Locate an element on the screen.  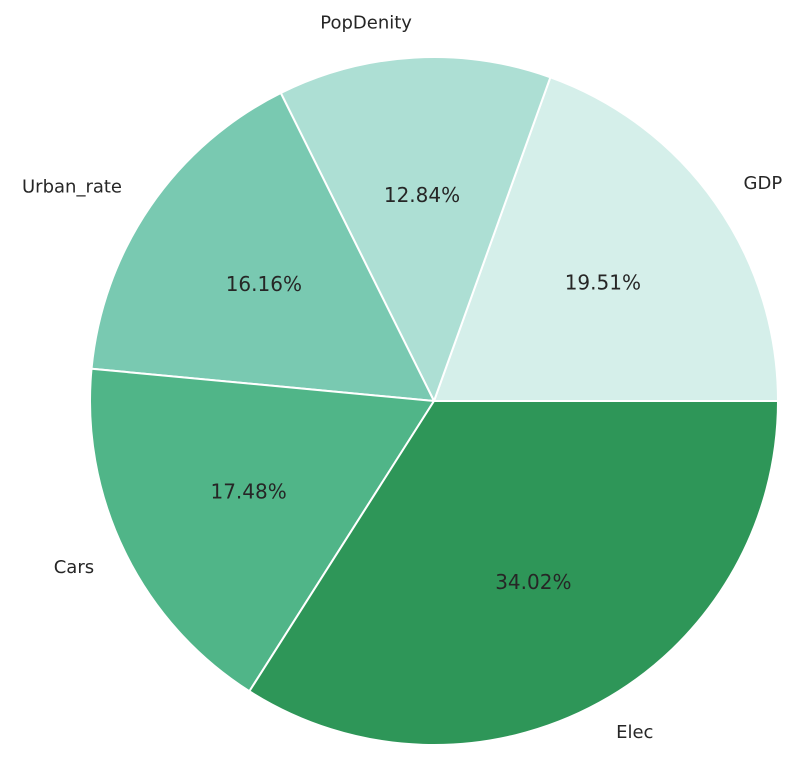
category-label: Cars is located at coordinates (74, 567).